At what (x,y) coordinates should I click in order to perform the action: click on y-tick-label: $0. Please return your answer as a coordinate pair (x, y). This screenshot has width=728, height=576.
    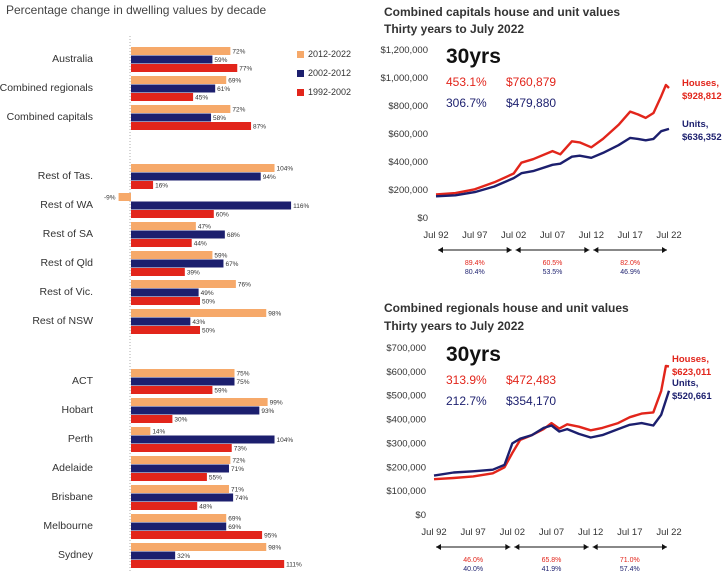
    Looking at the image, I should click on (420, 515).